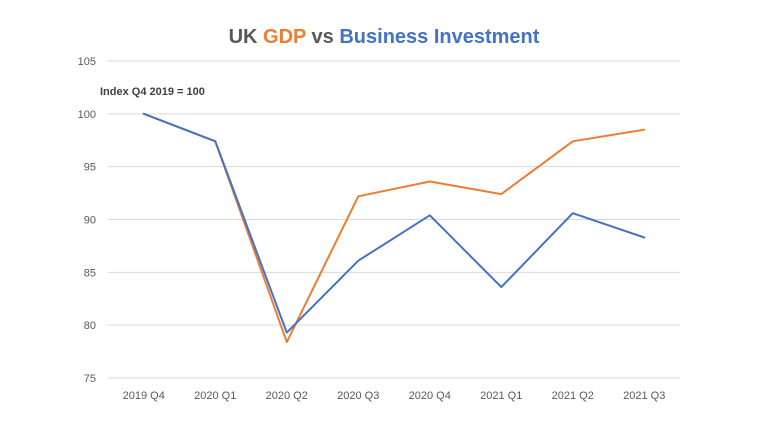  Describe the element at coordinates (246, 37) in the screenshot. I see `title-part-uk: UK` at that location.